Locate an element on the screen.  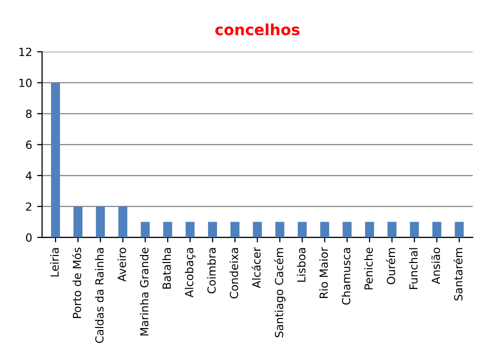
x-tick-label: Santiago Cacém is located at coordinates (280, 293).